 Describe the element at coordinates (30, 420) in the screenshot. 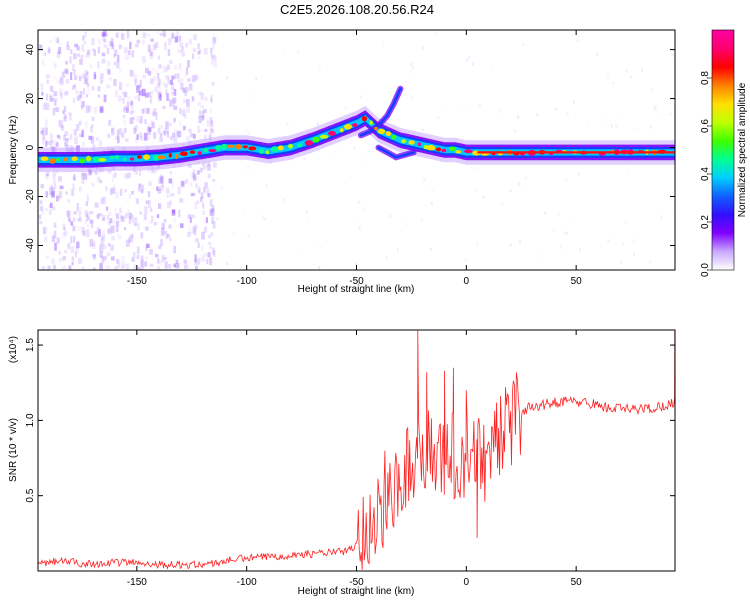

I see `snr-y-tick-label: 1.0` at that location.